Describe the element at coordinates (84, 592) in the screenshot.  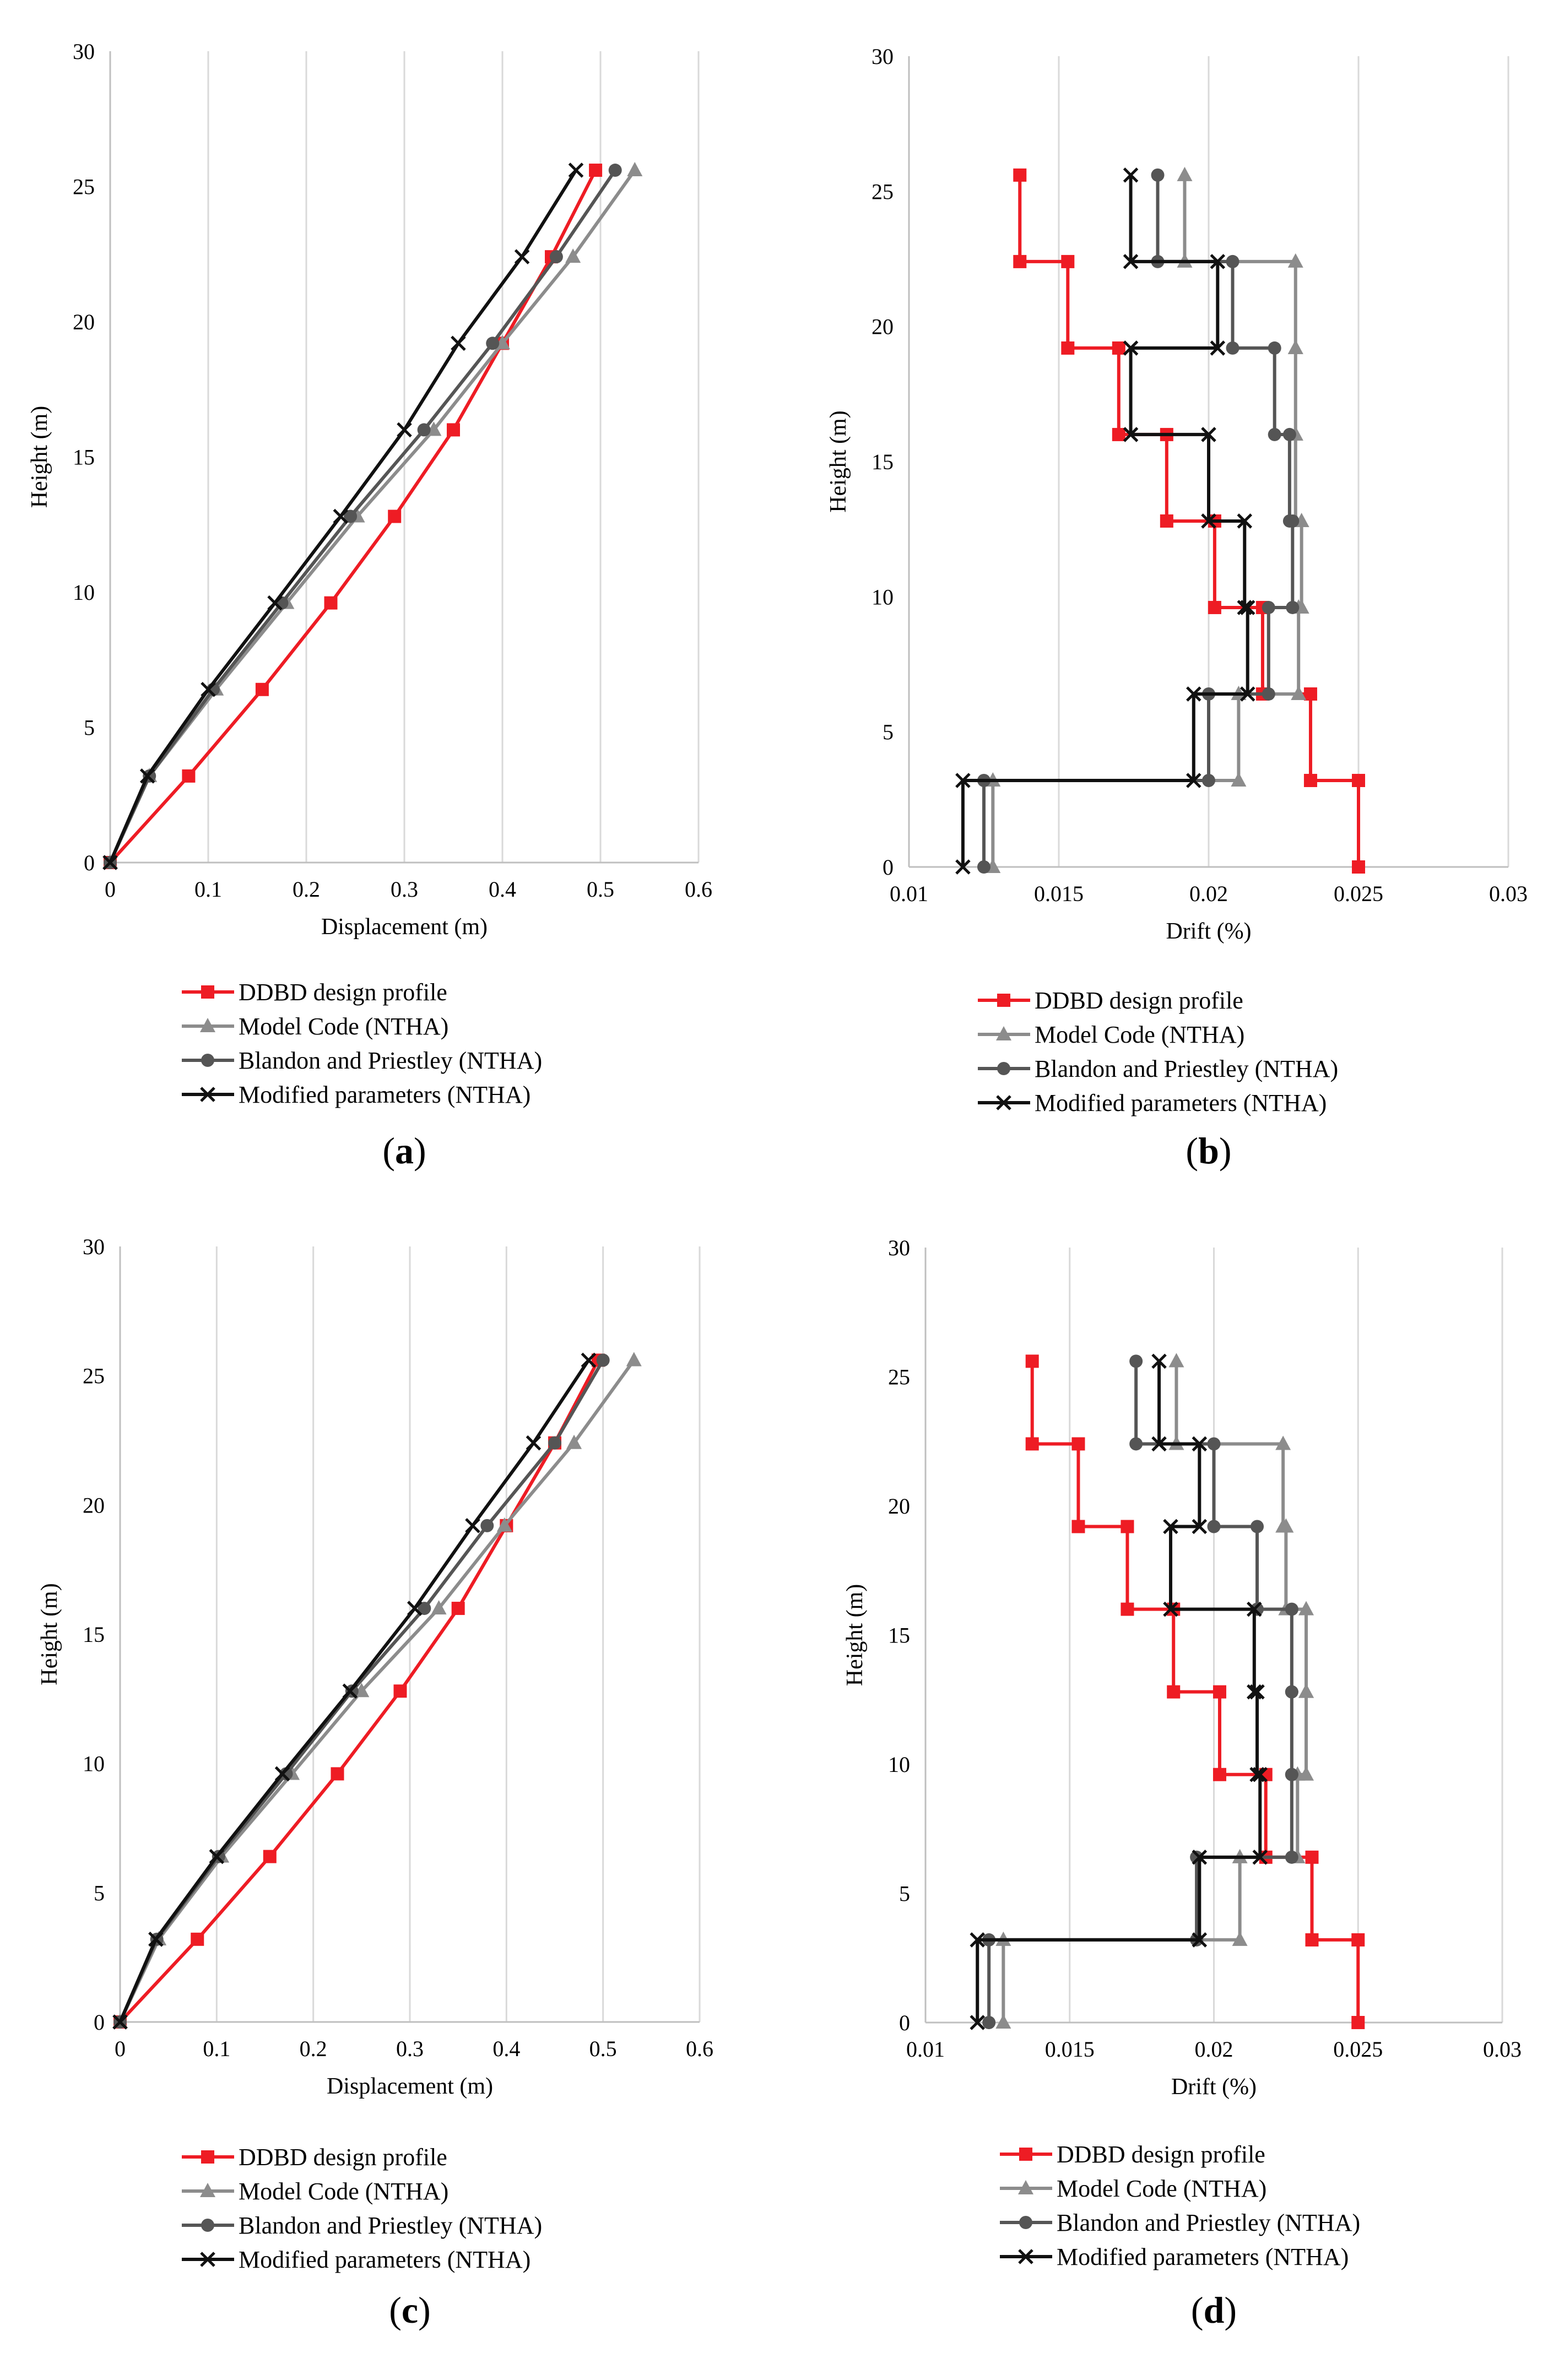
I see `y-tick-label: 10` at that location.